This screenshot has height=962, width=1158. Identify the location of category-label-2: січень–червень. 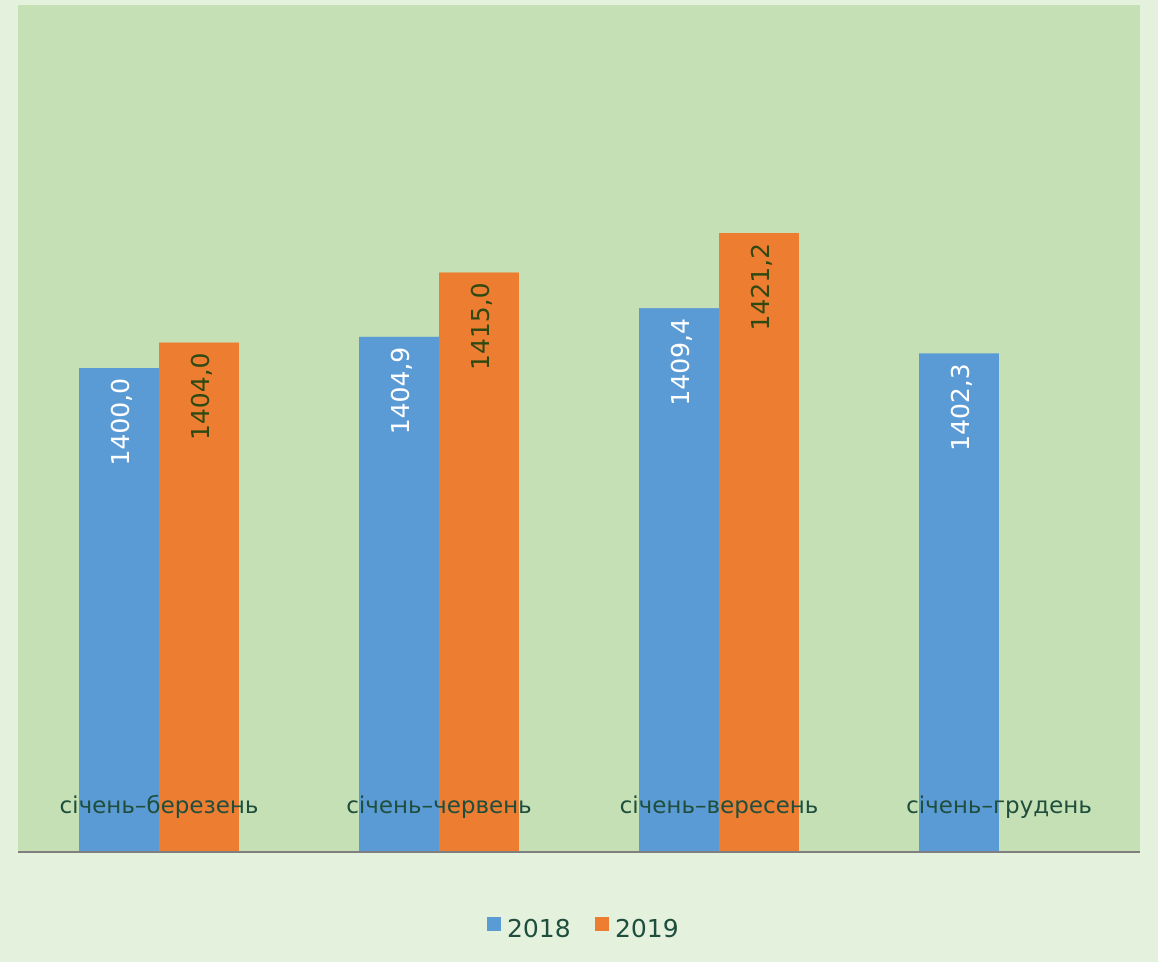
(439, 806).